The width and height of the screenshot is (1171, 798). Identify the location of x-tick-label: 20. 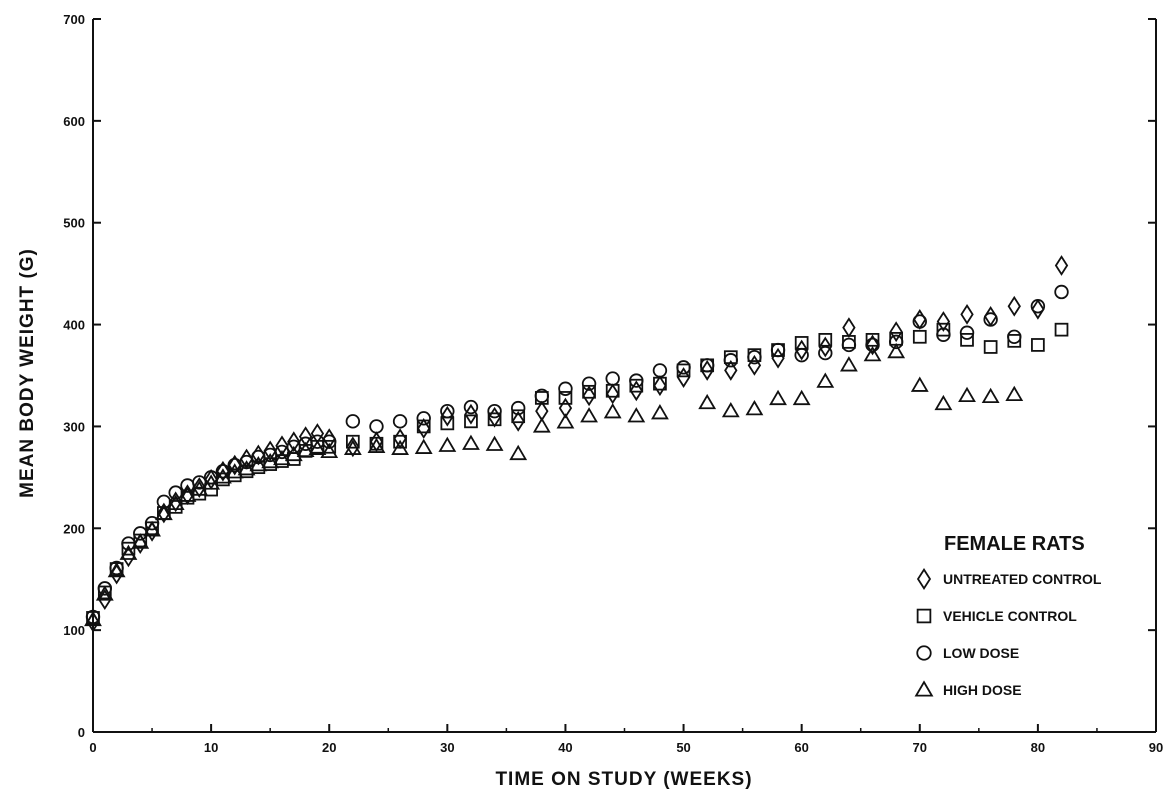
(329, 747).